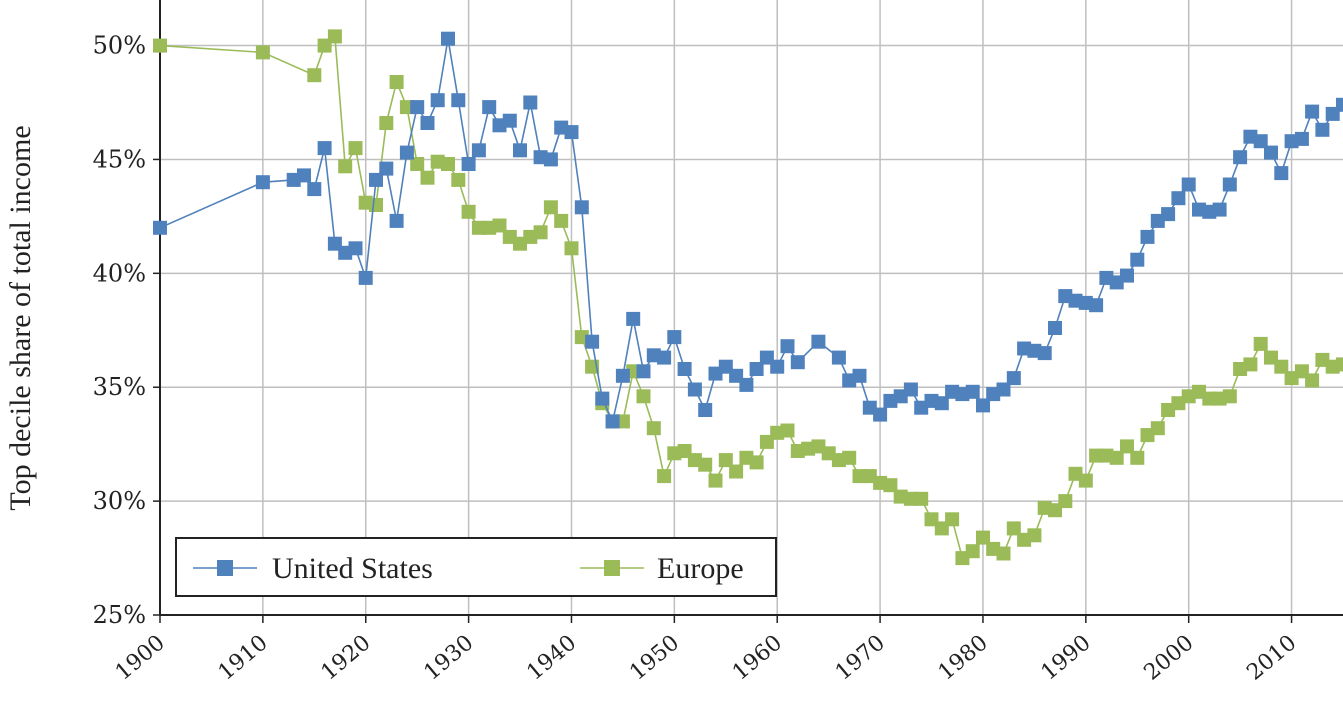  What do you see at coordinates (119, 387) in the screenshot?
I see `y-tick-label: 35%` at bounding box center [119, 387].